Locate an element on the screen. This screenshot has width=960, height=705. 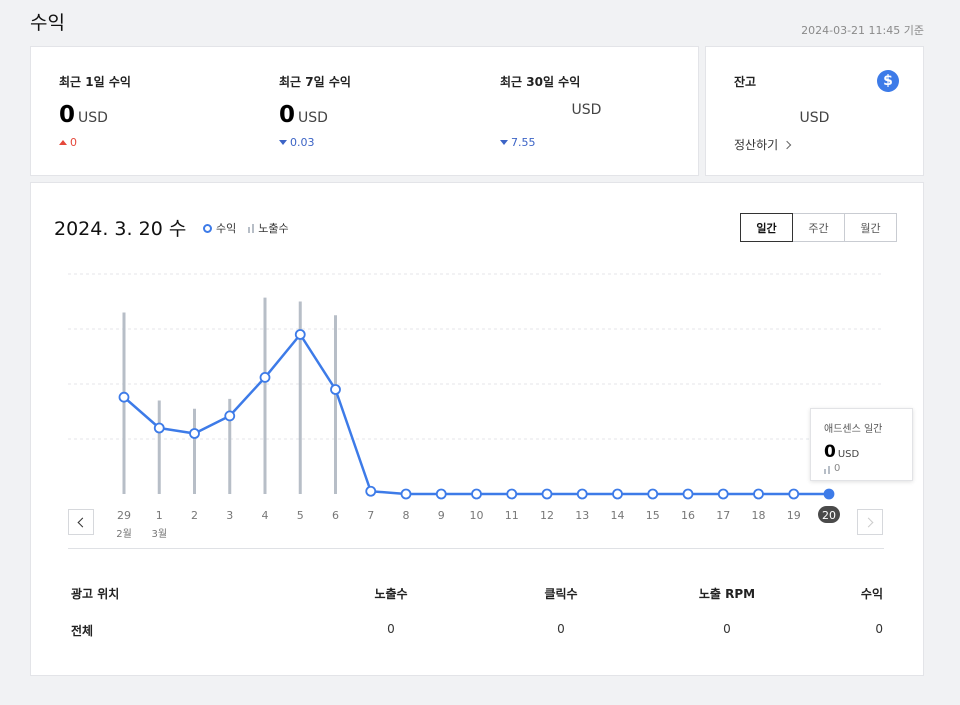
x-tick-label: 6 is located at coordinates (335, 515).